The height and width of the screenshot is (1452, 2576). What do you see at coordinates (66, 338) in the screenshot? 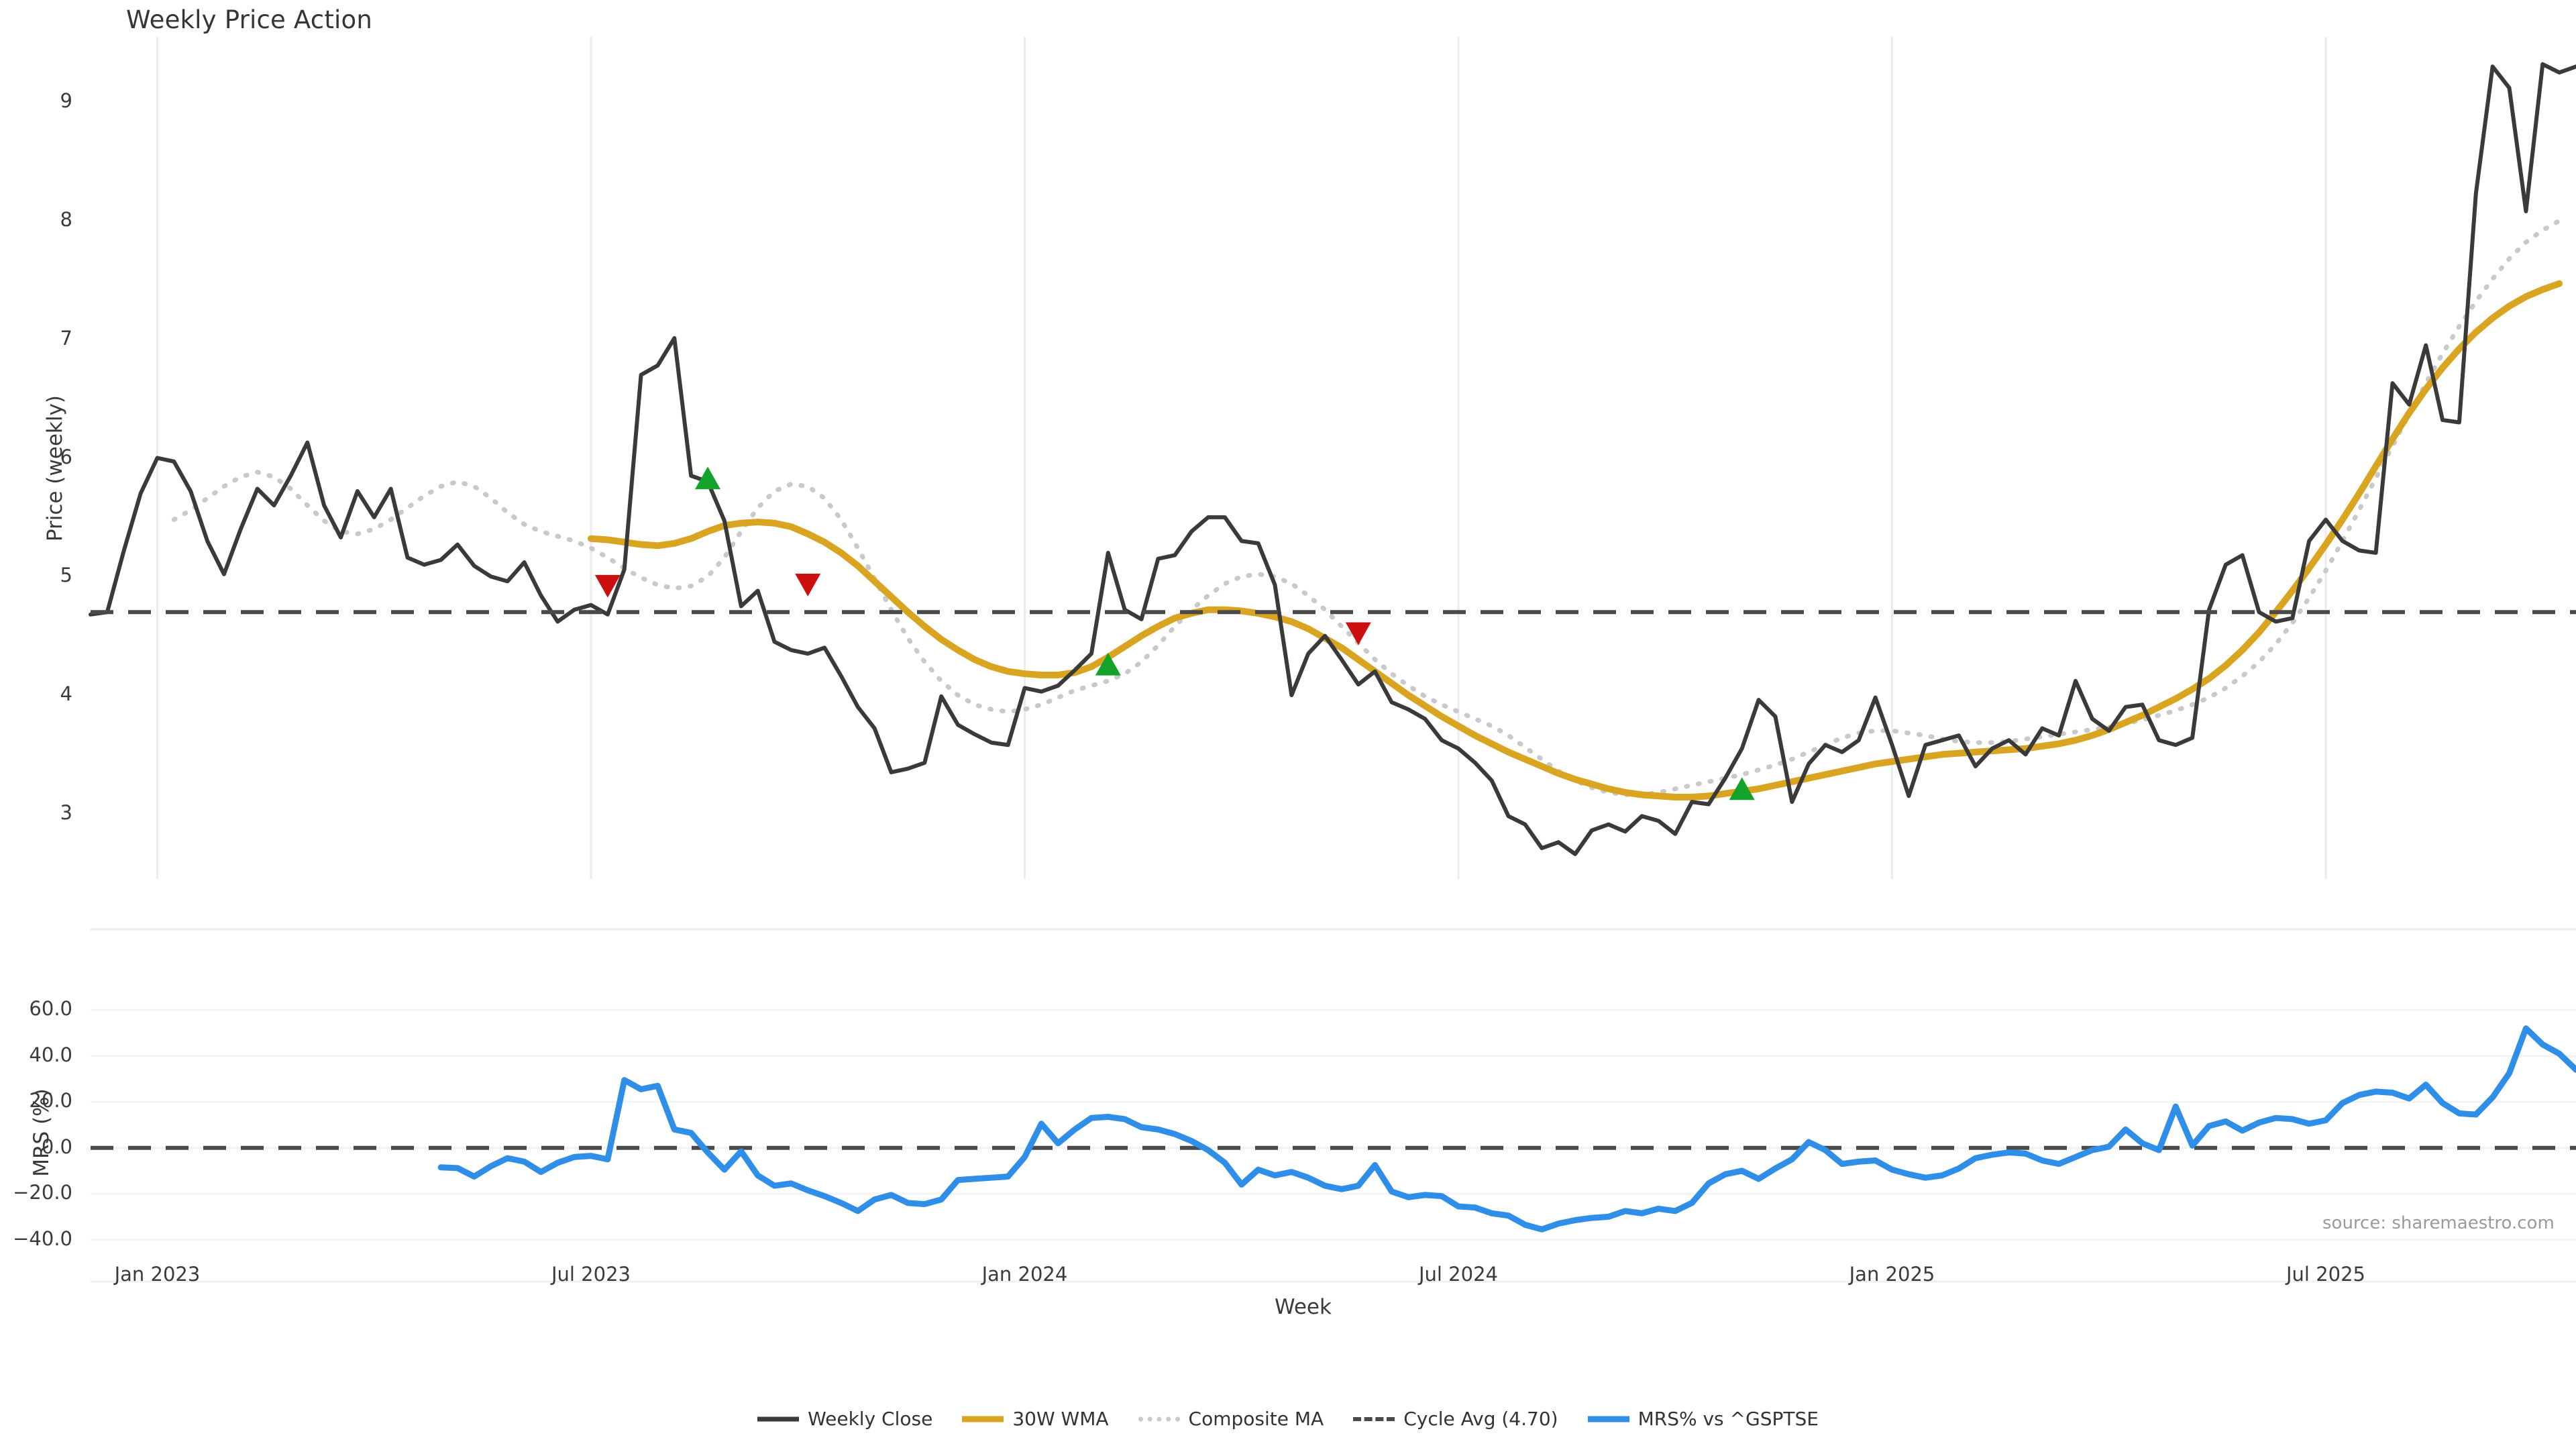
I see `price-y-tick: 7` at bounding box center [66, 338].